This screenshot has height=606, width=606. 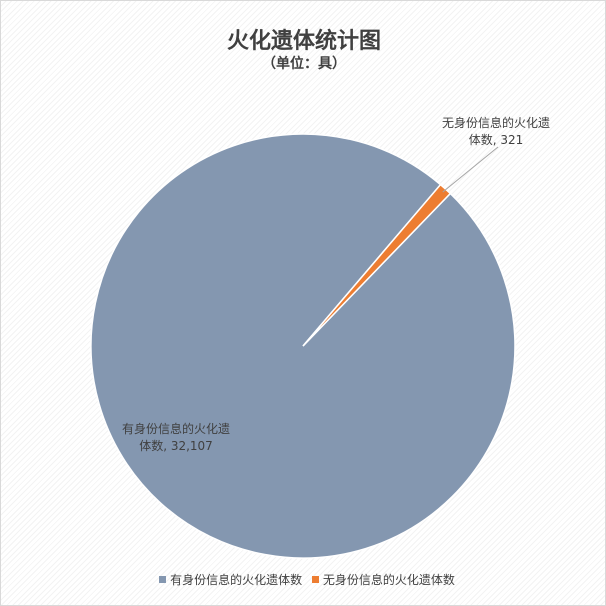 I want to click on legend-swatch-identified, so click(x=163, y=579).